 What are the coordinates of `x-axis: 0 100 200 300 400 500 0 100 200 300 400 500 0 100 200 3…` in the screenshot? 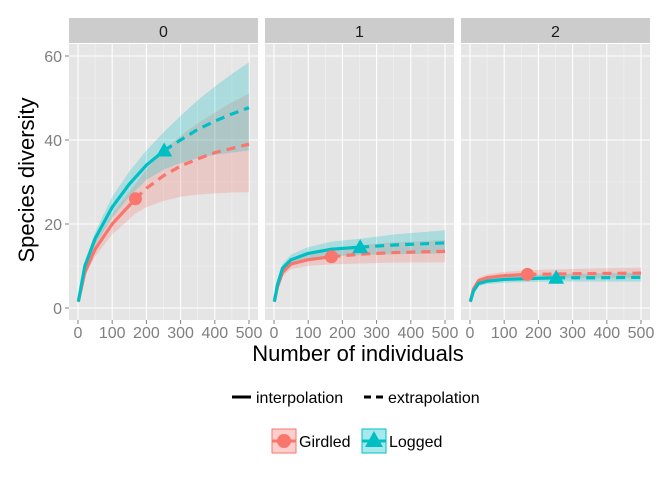 It's located at (364, 331).